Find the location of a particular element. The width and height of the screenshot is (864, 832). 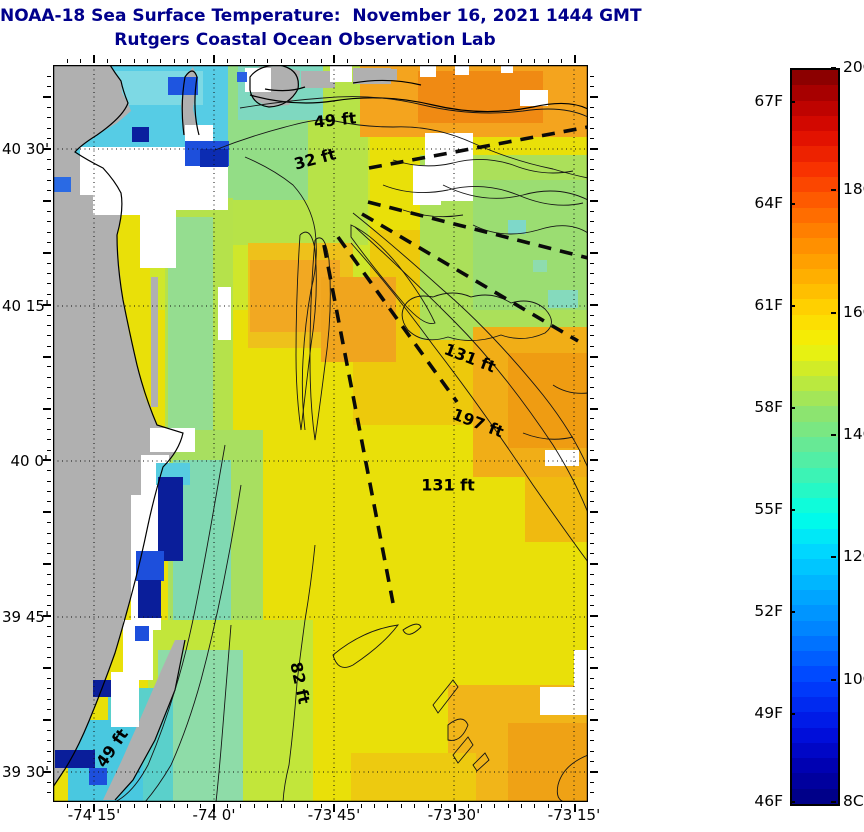

colorbar-celsius-label: 12C is located at coordinates (853, 556).